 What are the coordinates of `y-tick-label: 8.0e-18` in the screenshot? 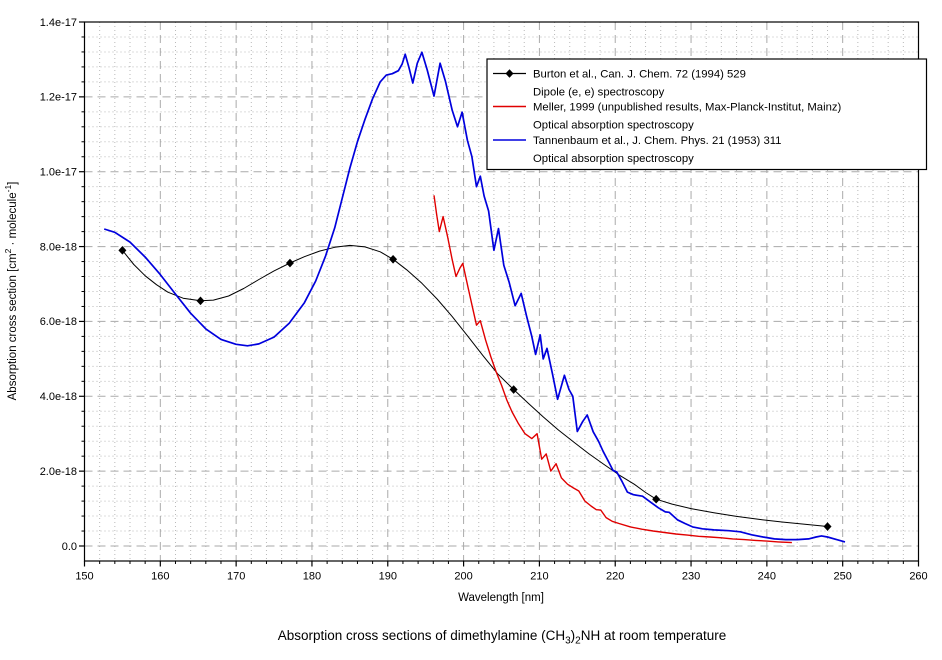 It's located at (58, 247).